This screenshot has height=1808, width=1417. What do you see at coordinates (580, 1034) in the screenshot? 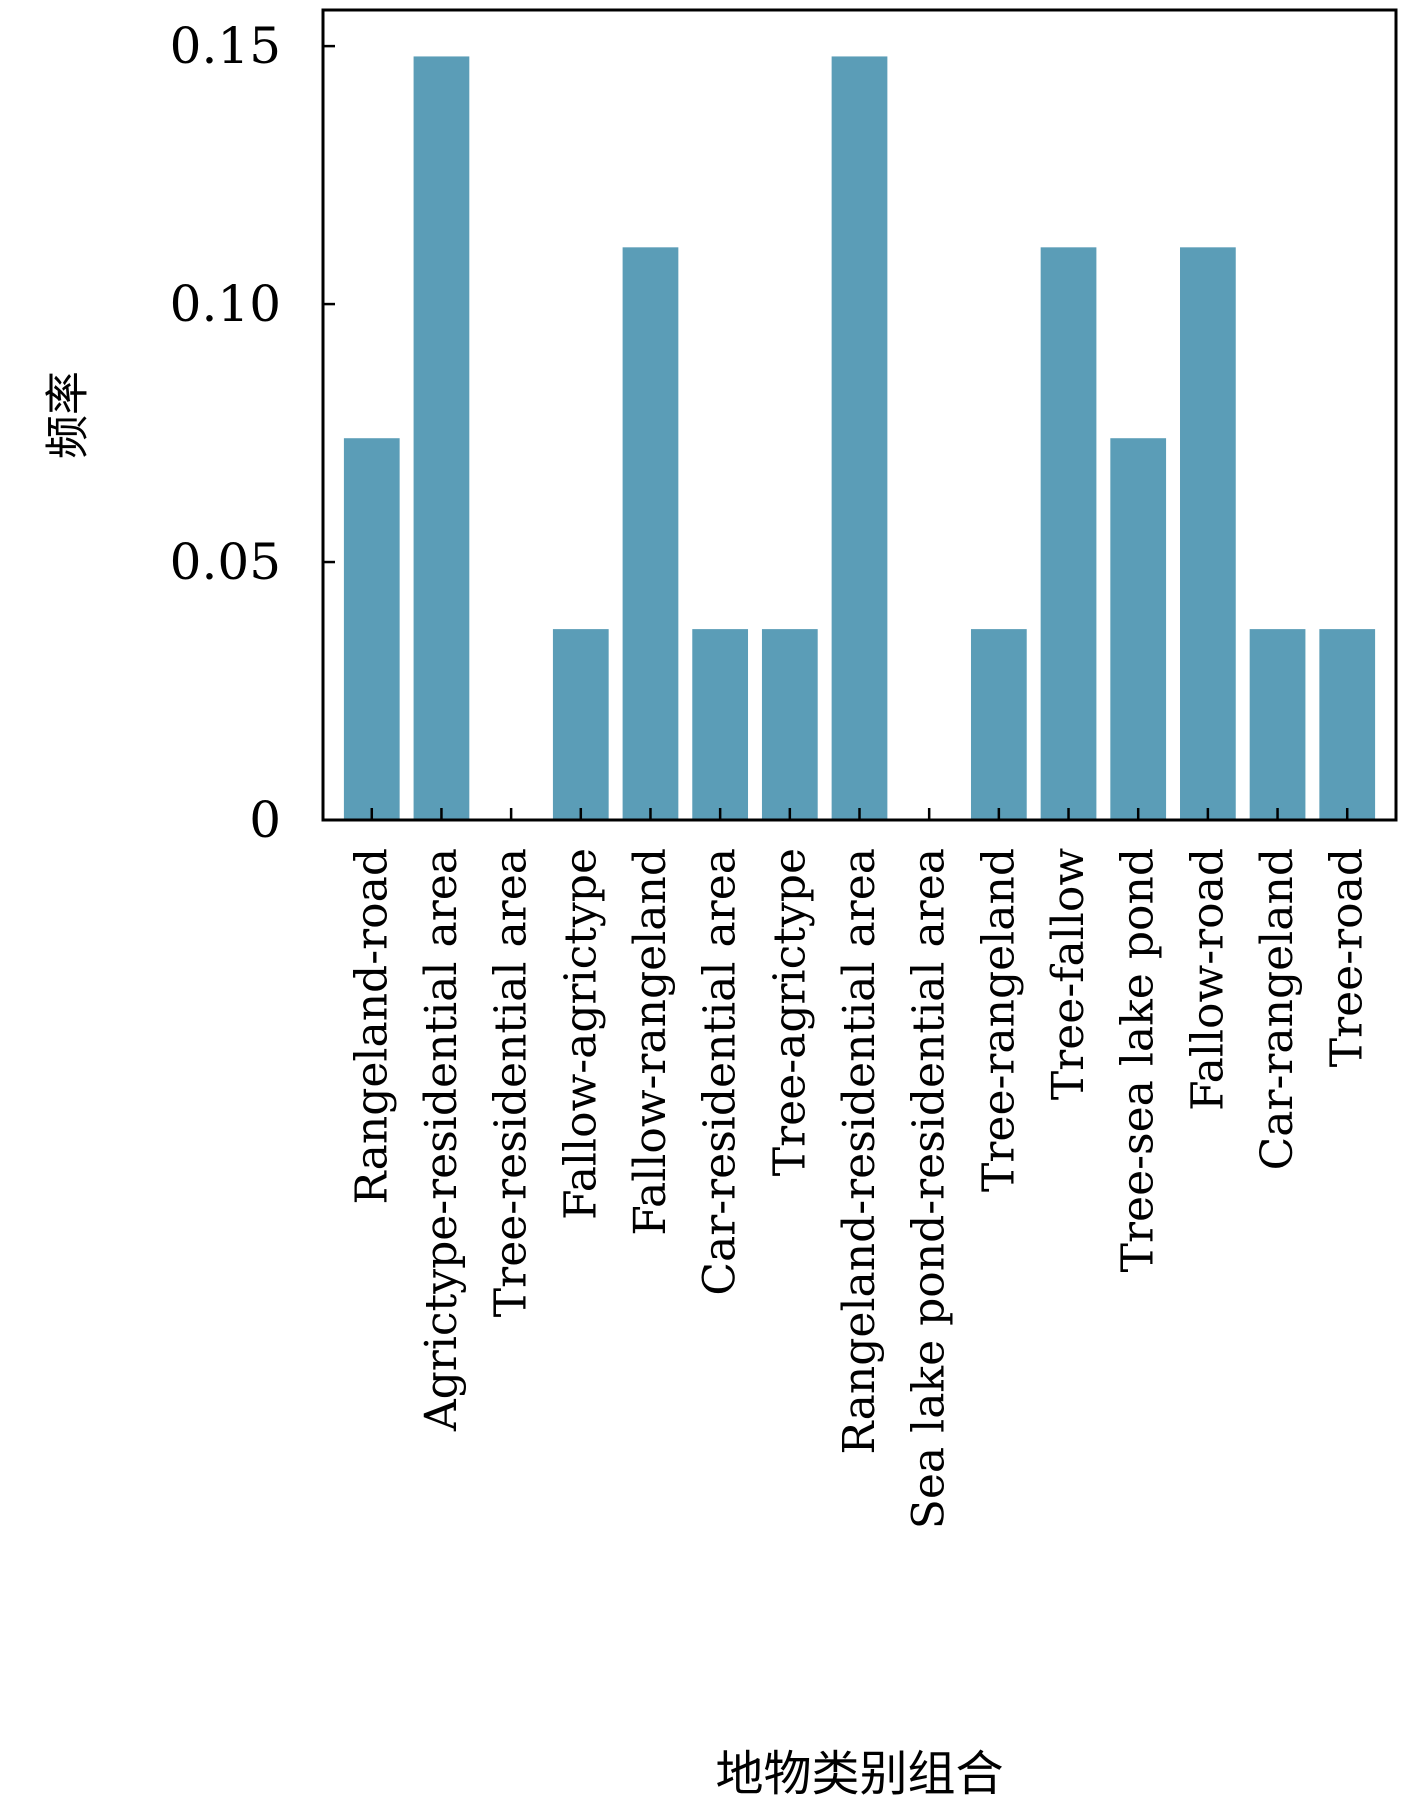
I see `x-tick-label: Fallow-agrictype` at bounding box center [580, 1034].